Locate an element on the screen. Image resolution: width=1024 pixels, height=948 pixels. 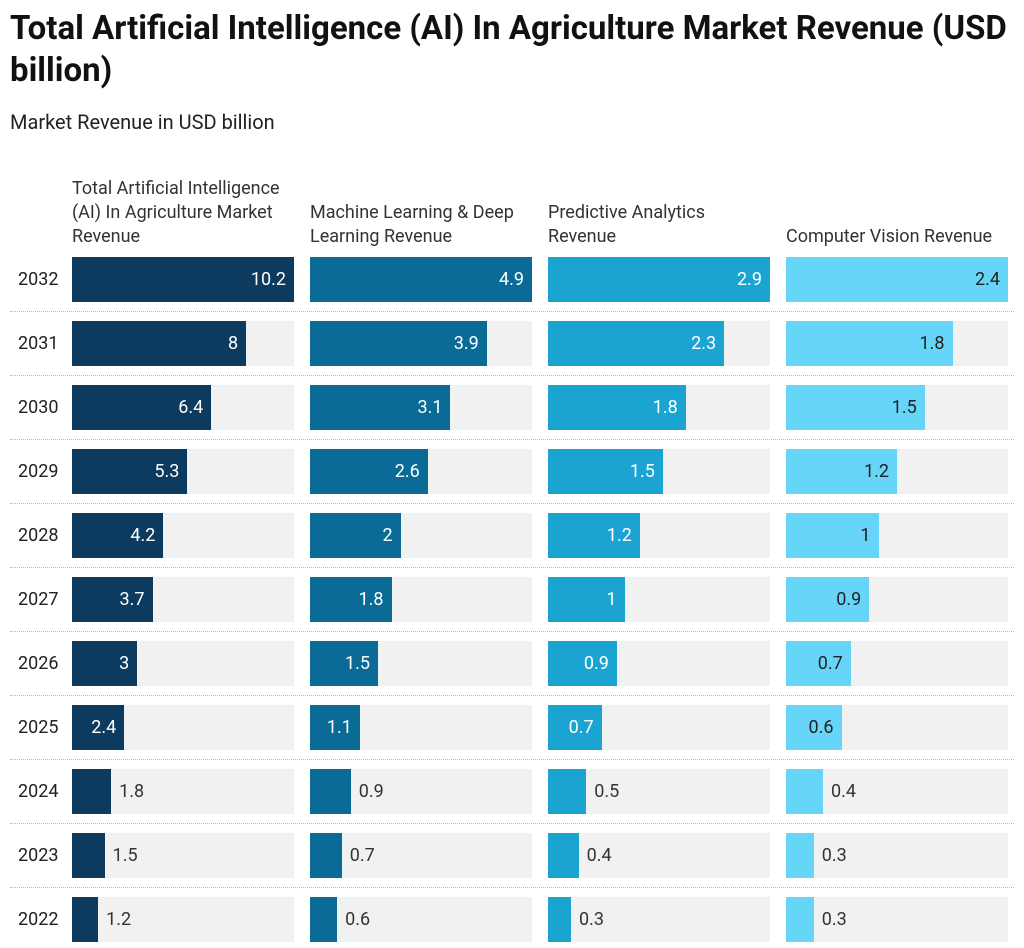
row-label: 2022 is located at coordinates (38, 919).